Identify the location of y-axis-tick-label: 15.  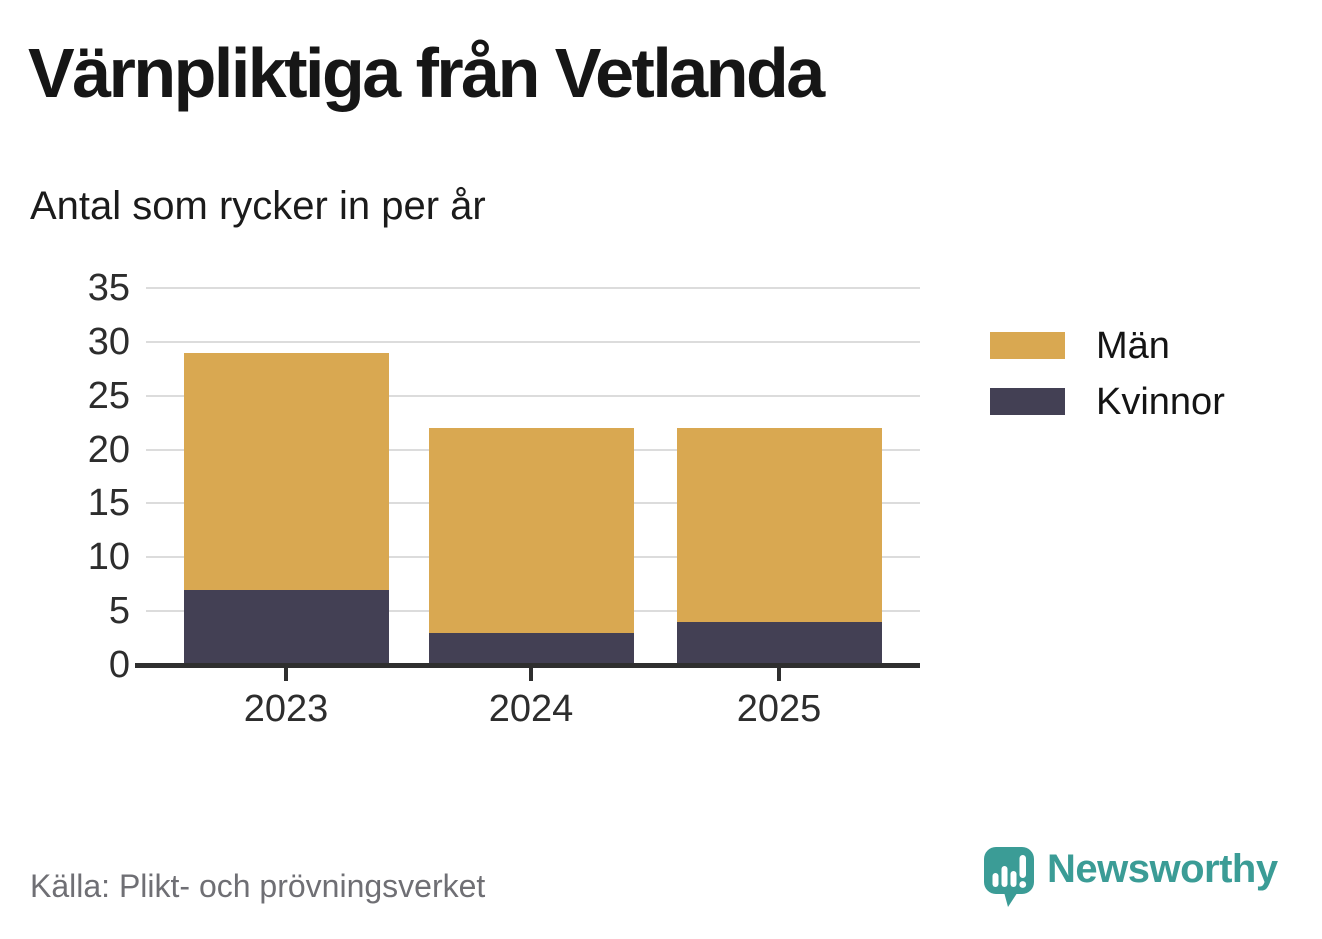
(108, 503).